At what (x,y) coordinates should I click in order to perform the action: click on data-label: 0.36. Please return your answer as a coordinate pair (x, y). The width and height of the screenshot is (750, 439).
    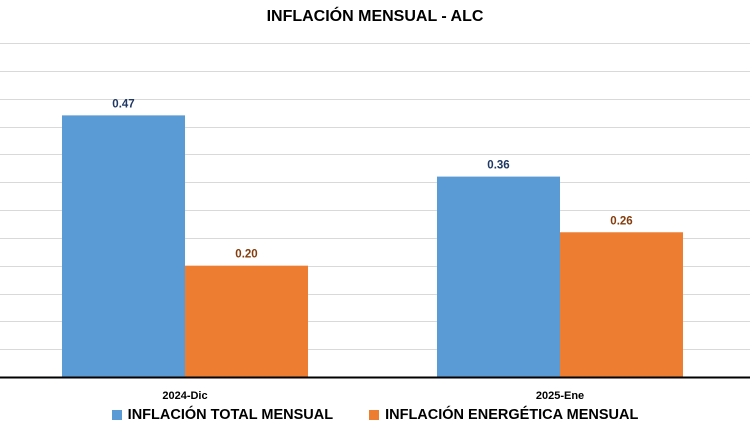
    Looking at the image, I should click on (498, 166).